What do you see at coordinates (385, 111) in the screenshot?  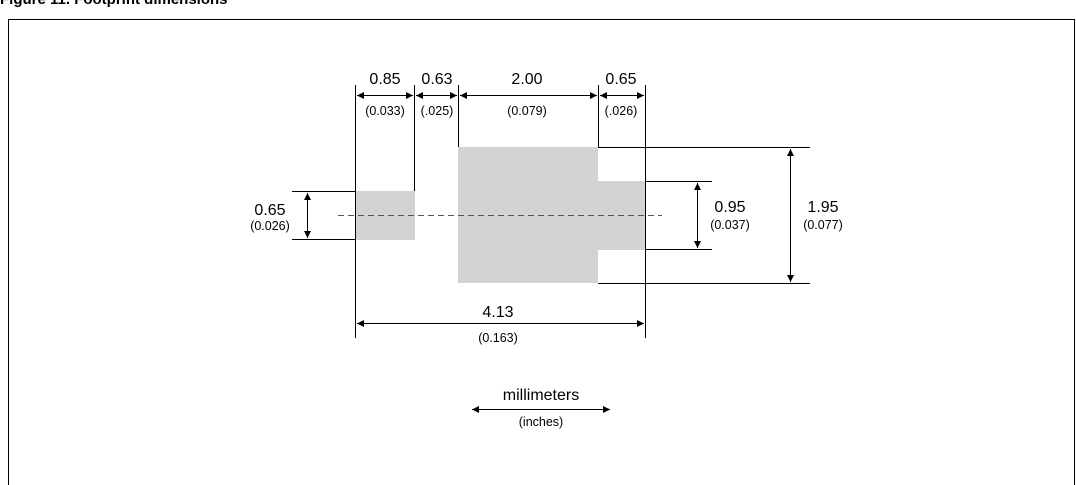 I see `dim-pad1-width-in: (0.033)` at bounding box center [385, 111].